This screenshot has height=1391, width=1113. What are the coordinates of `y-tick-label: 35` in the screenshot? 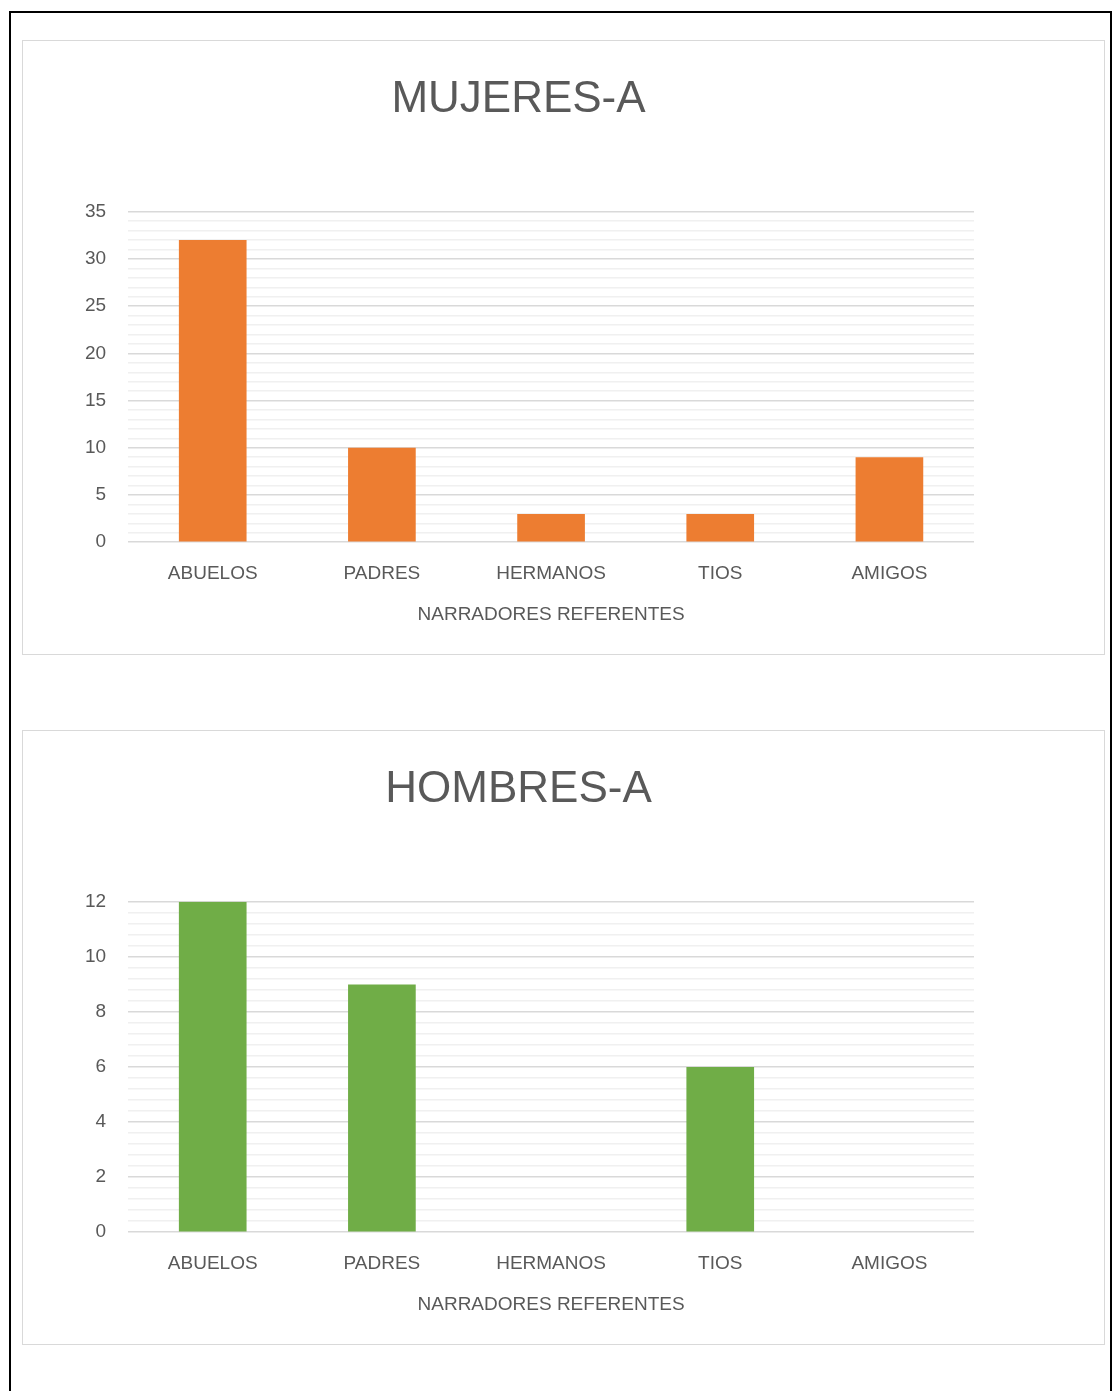 It's located at (95, 211).